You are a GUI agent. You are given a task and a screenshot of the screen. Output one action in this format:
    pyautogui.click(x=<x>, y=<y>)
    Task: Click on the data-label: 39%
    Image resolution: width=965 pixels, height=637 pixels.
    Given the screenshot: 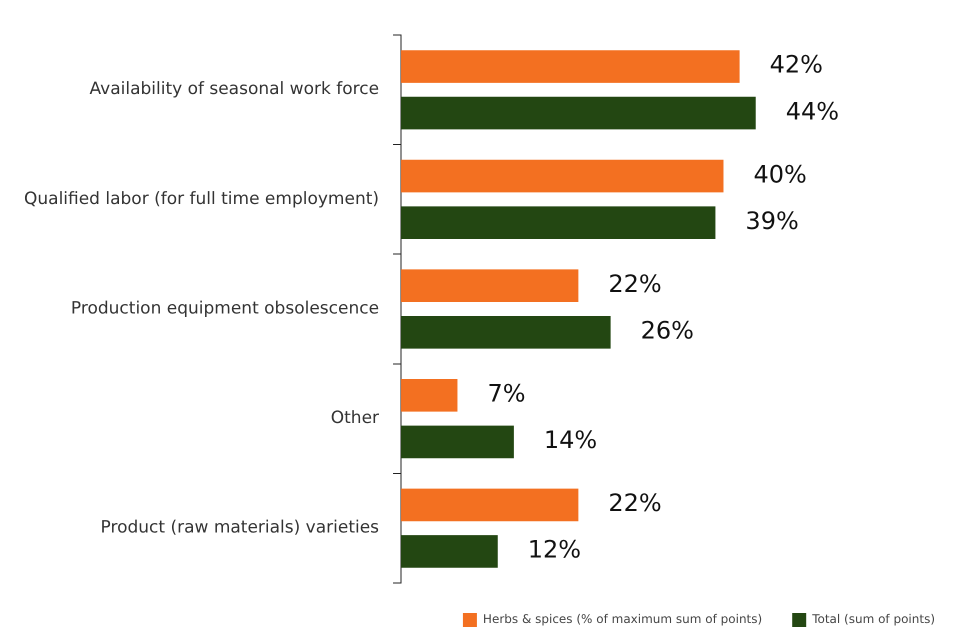 What is the action you would take?
    pyautogui.click(x=772, y=220)
    